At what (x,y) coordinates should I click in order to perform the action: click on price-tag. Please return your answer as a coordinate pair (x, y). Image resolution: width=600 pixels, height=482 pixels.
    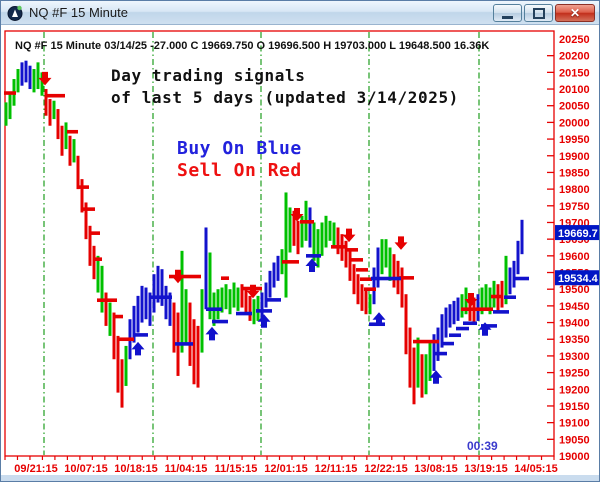
    Looking at the image, I should click on (577, 233).